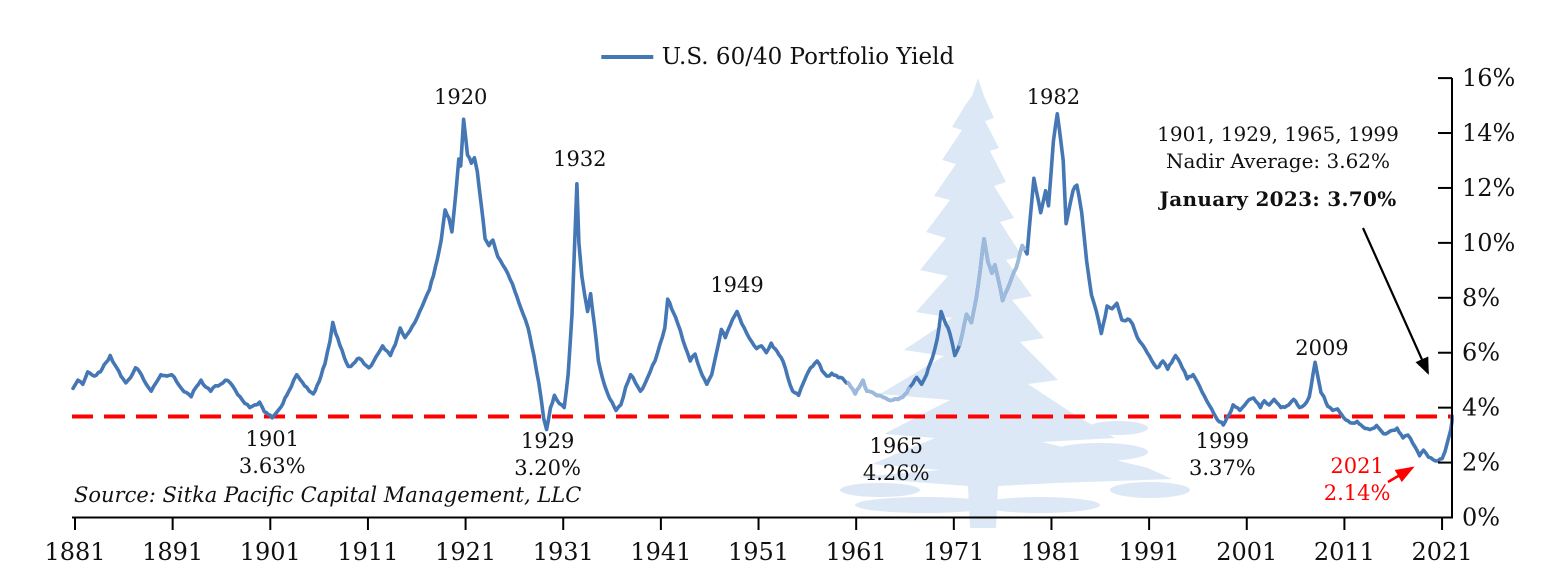 This screenshot has height=588, width=1555. I want to click on nadir-label-line: 1965, so click(895, 446).